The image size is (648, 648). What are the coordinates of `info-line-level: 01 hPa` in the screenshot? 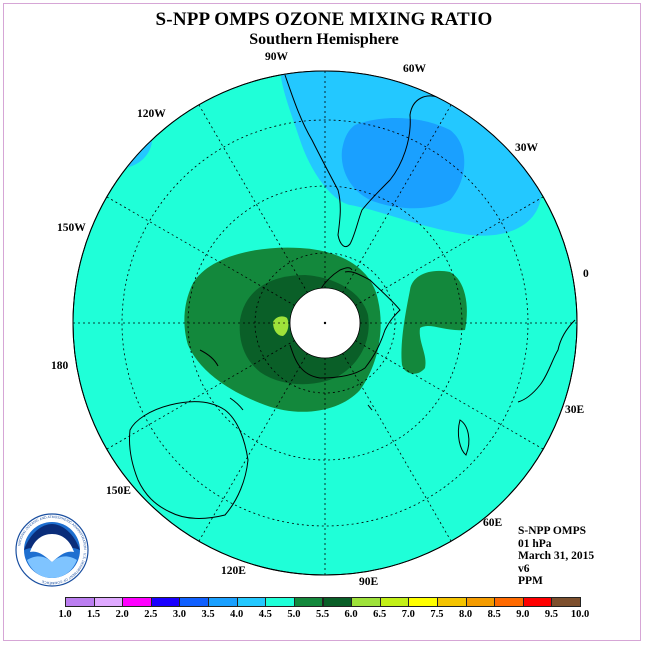 It's located at (535, 543).